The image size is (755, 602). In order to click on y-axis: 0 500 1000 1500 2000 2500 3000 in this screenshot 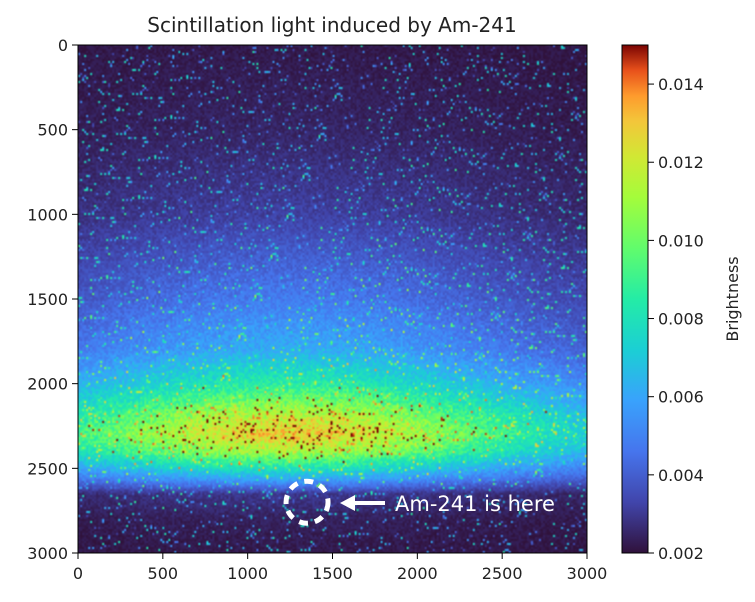, I will do `click(52, 299)`.